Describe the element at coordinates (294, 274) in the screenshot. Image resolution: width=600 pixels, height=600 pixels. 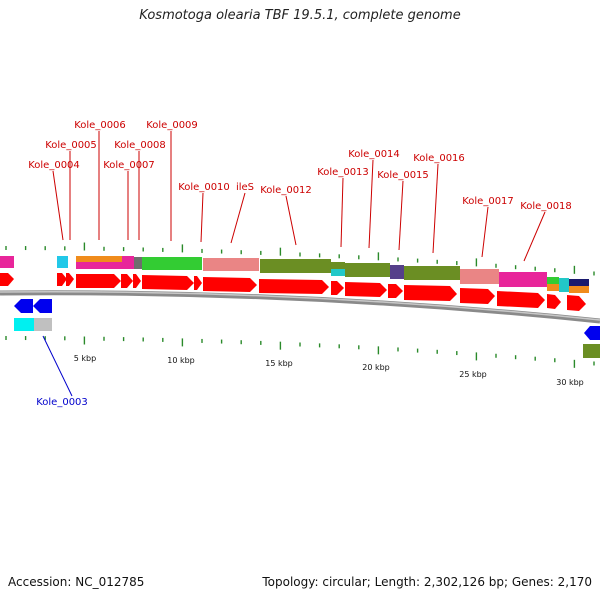
I see `feature-band` at that location.